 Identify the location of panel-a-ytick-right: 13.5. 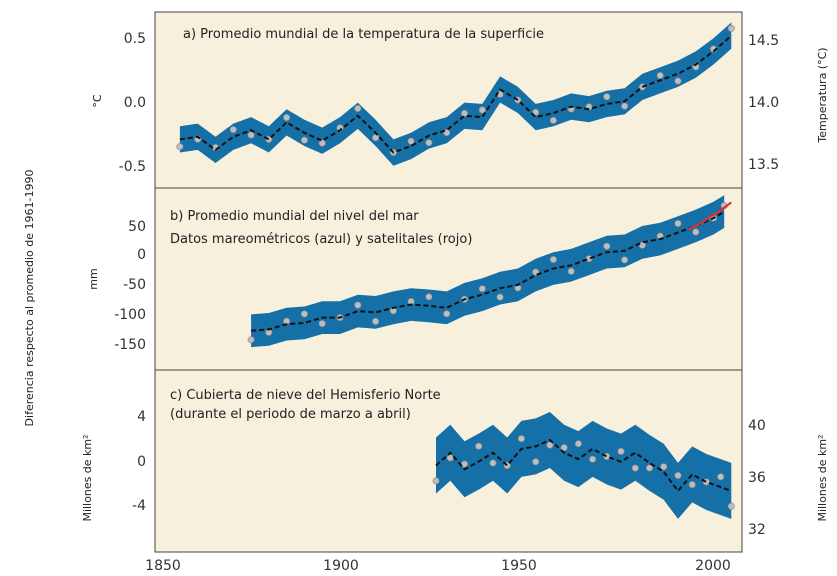
(763, 165).